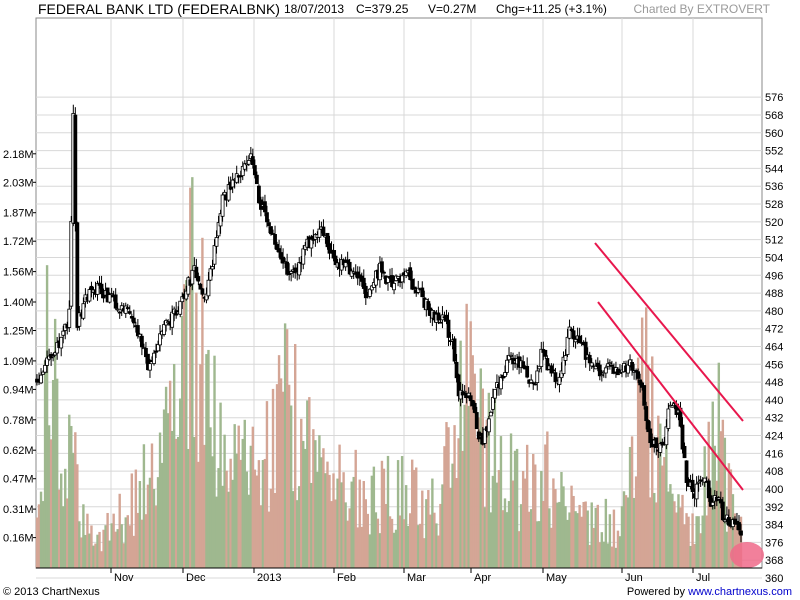 The height and width of the screenshot is (600, 800). What do you see at coordinates (18, 214) in the screenshot?
I see `volume-tick-label: 1.87M` at bounding box center [18, 214].